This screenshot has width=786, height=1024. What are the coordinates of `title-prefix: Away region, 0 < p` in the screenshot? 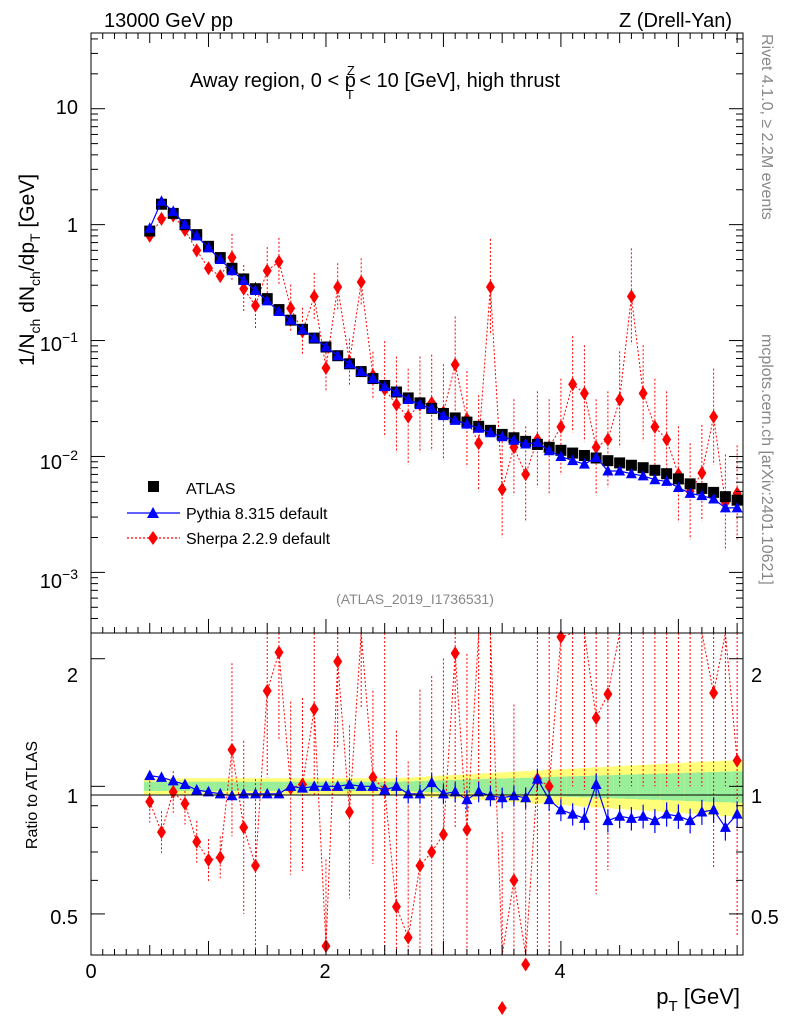 It's located at (273, 81).